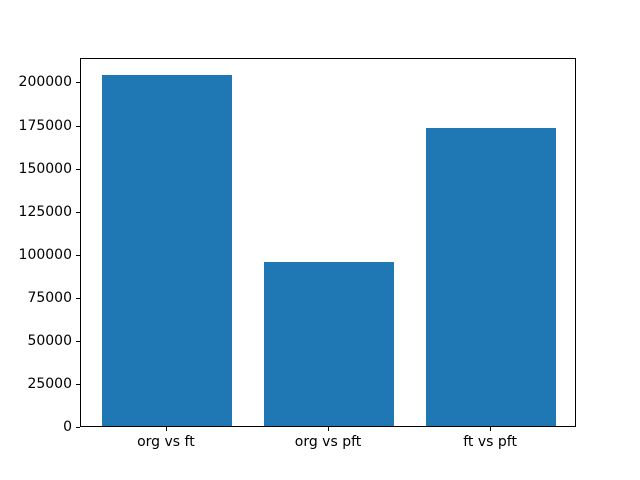  What do you see at coordinates (491, 429) in the screenshot?
I see `x-tick-mark-ft-vs-pft` at bounding box center [491, 429].